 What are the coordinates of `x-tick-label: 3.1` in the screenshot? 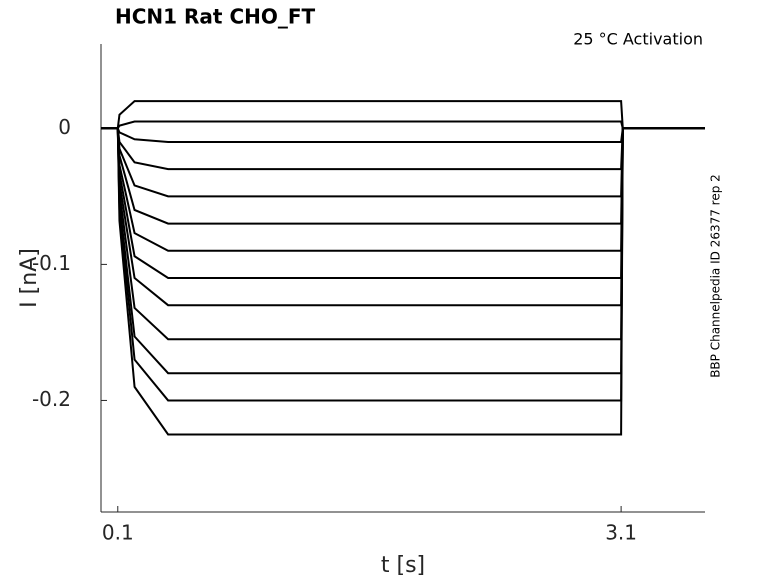 It's located at (621, 533).